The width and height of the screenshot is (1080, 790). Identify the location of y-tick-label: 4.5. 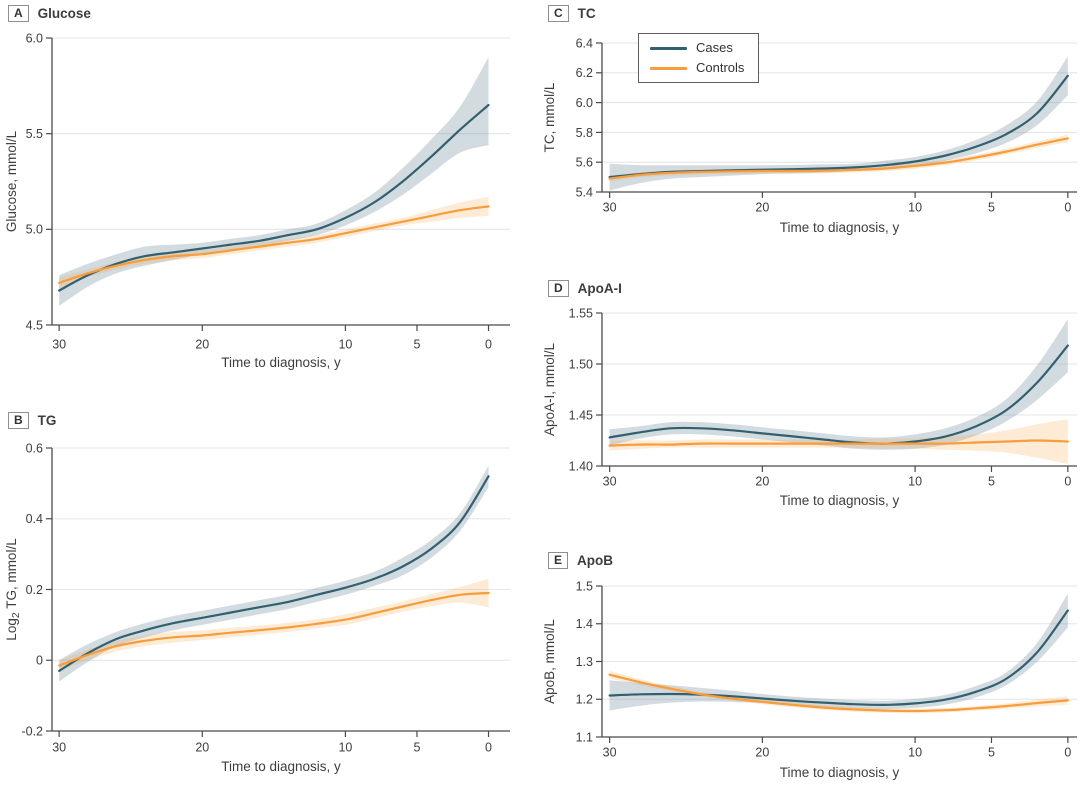
(34, 325).